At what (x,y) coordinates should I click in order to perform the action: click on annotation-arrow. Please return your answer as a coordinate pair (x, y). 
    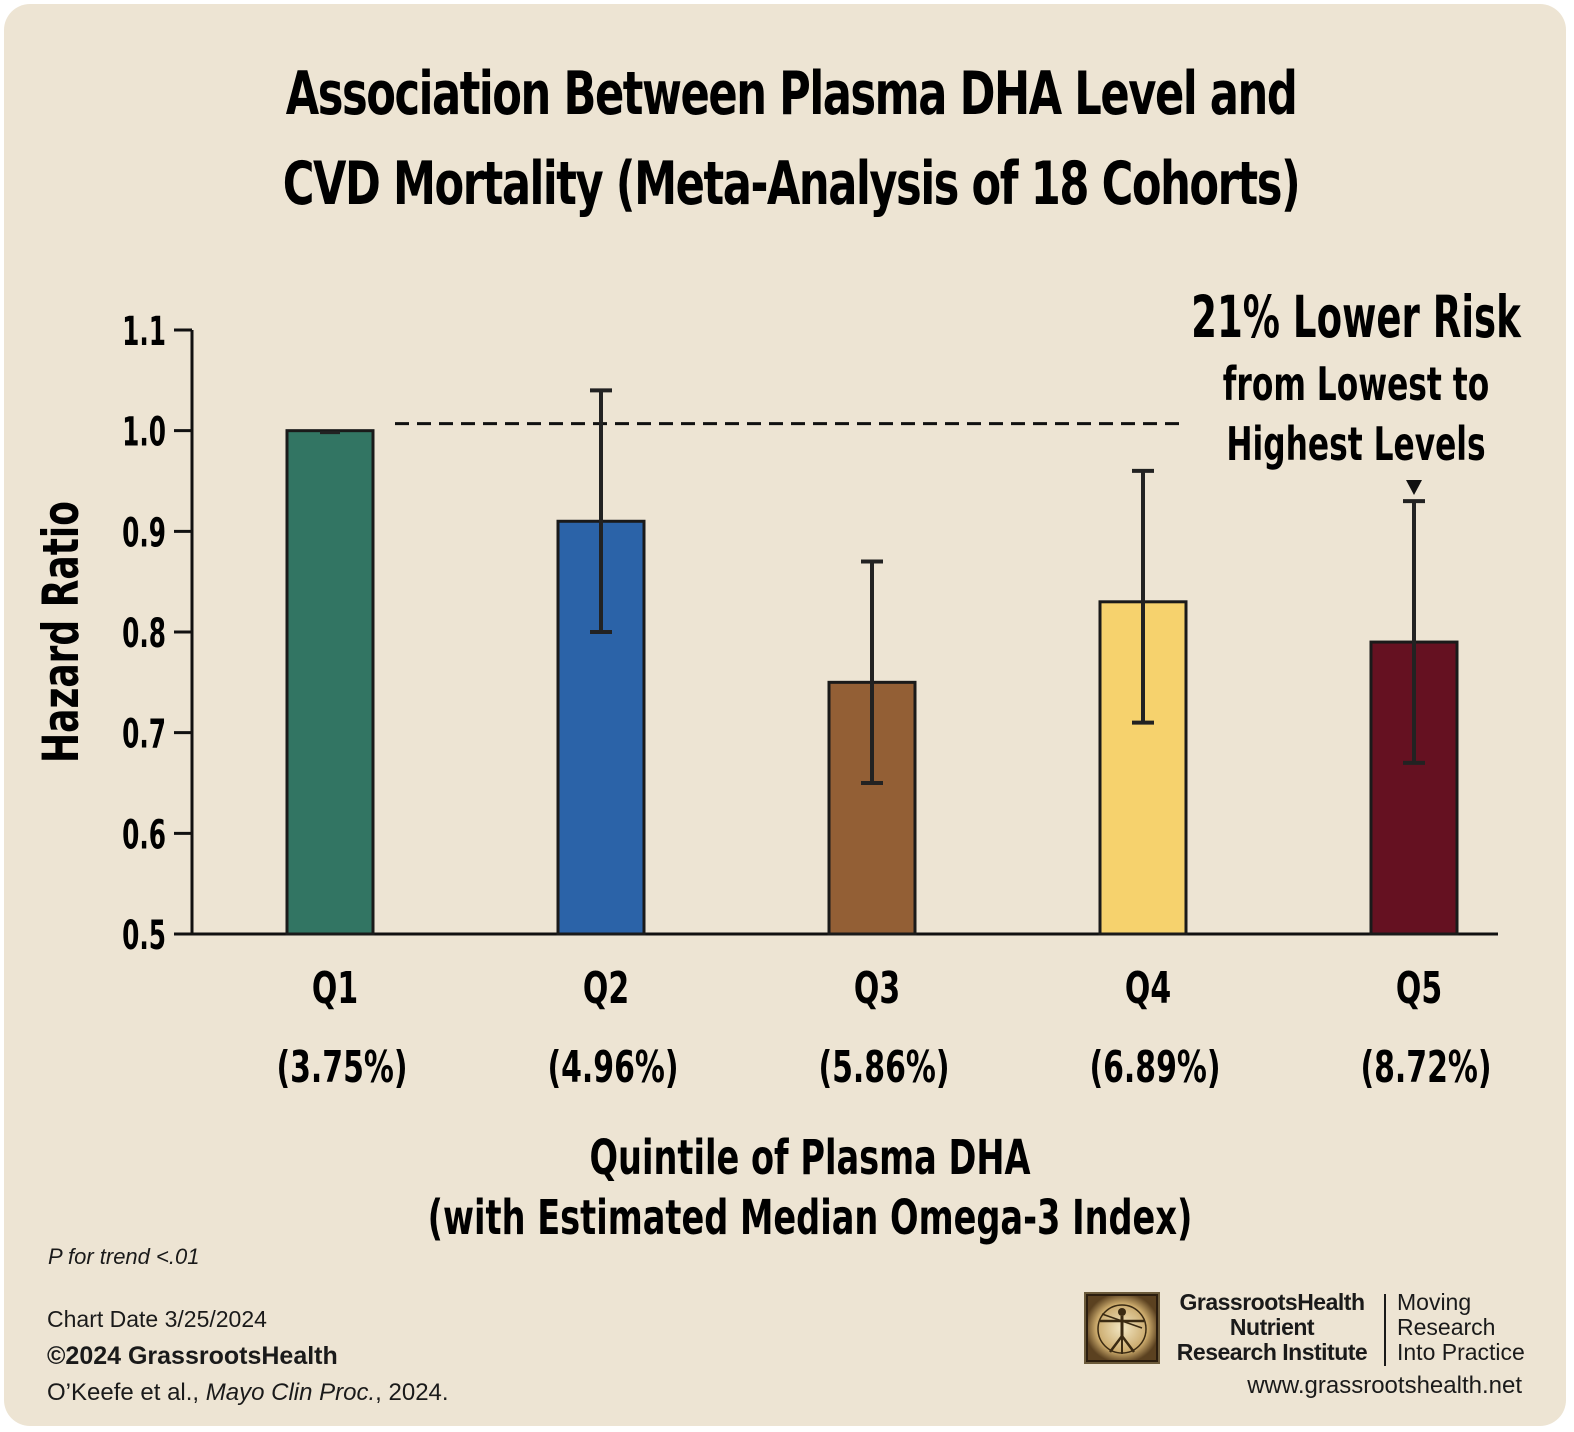
    Looking at the image, I should click on (1414, 487).